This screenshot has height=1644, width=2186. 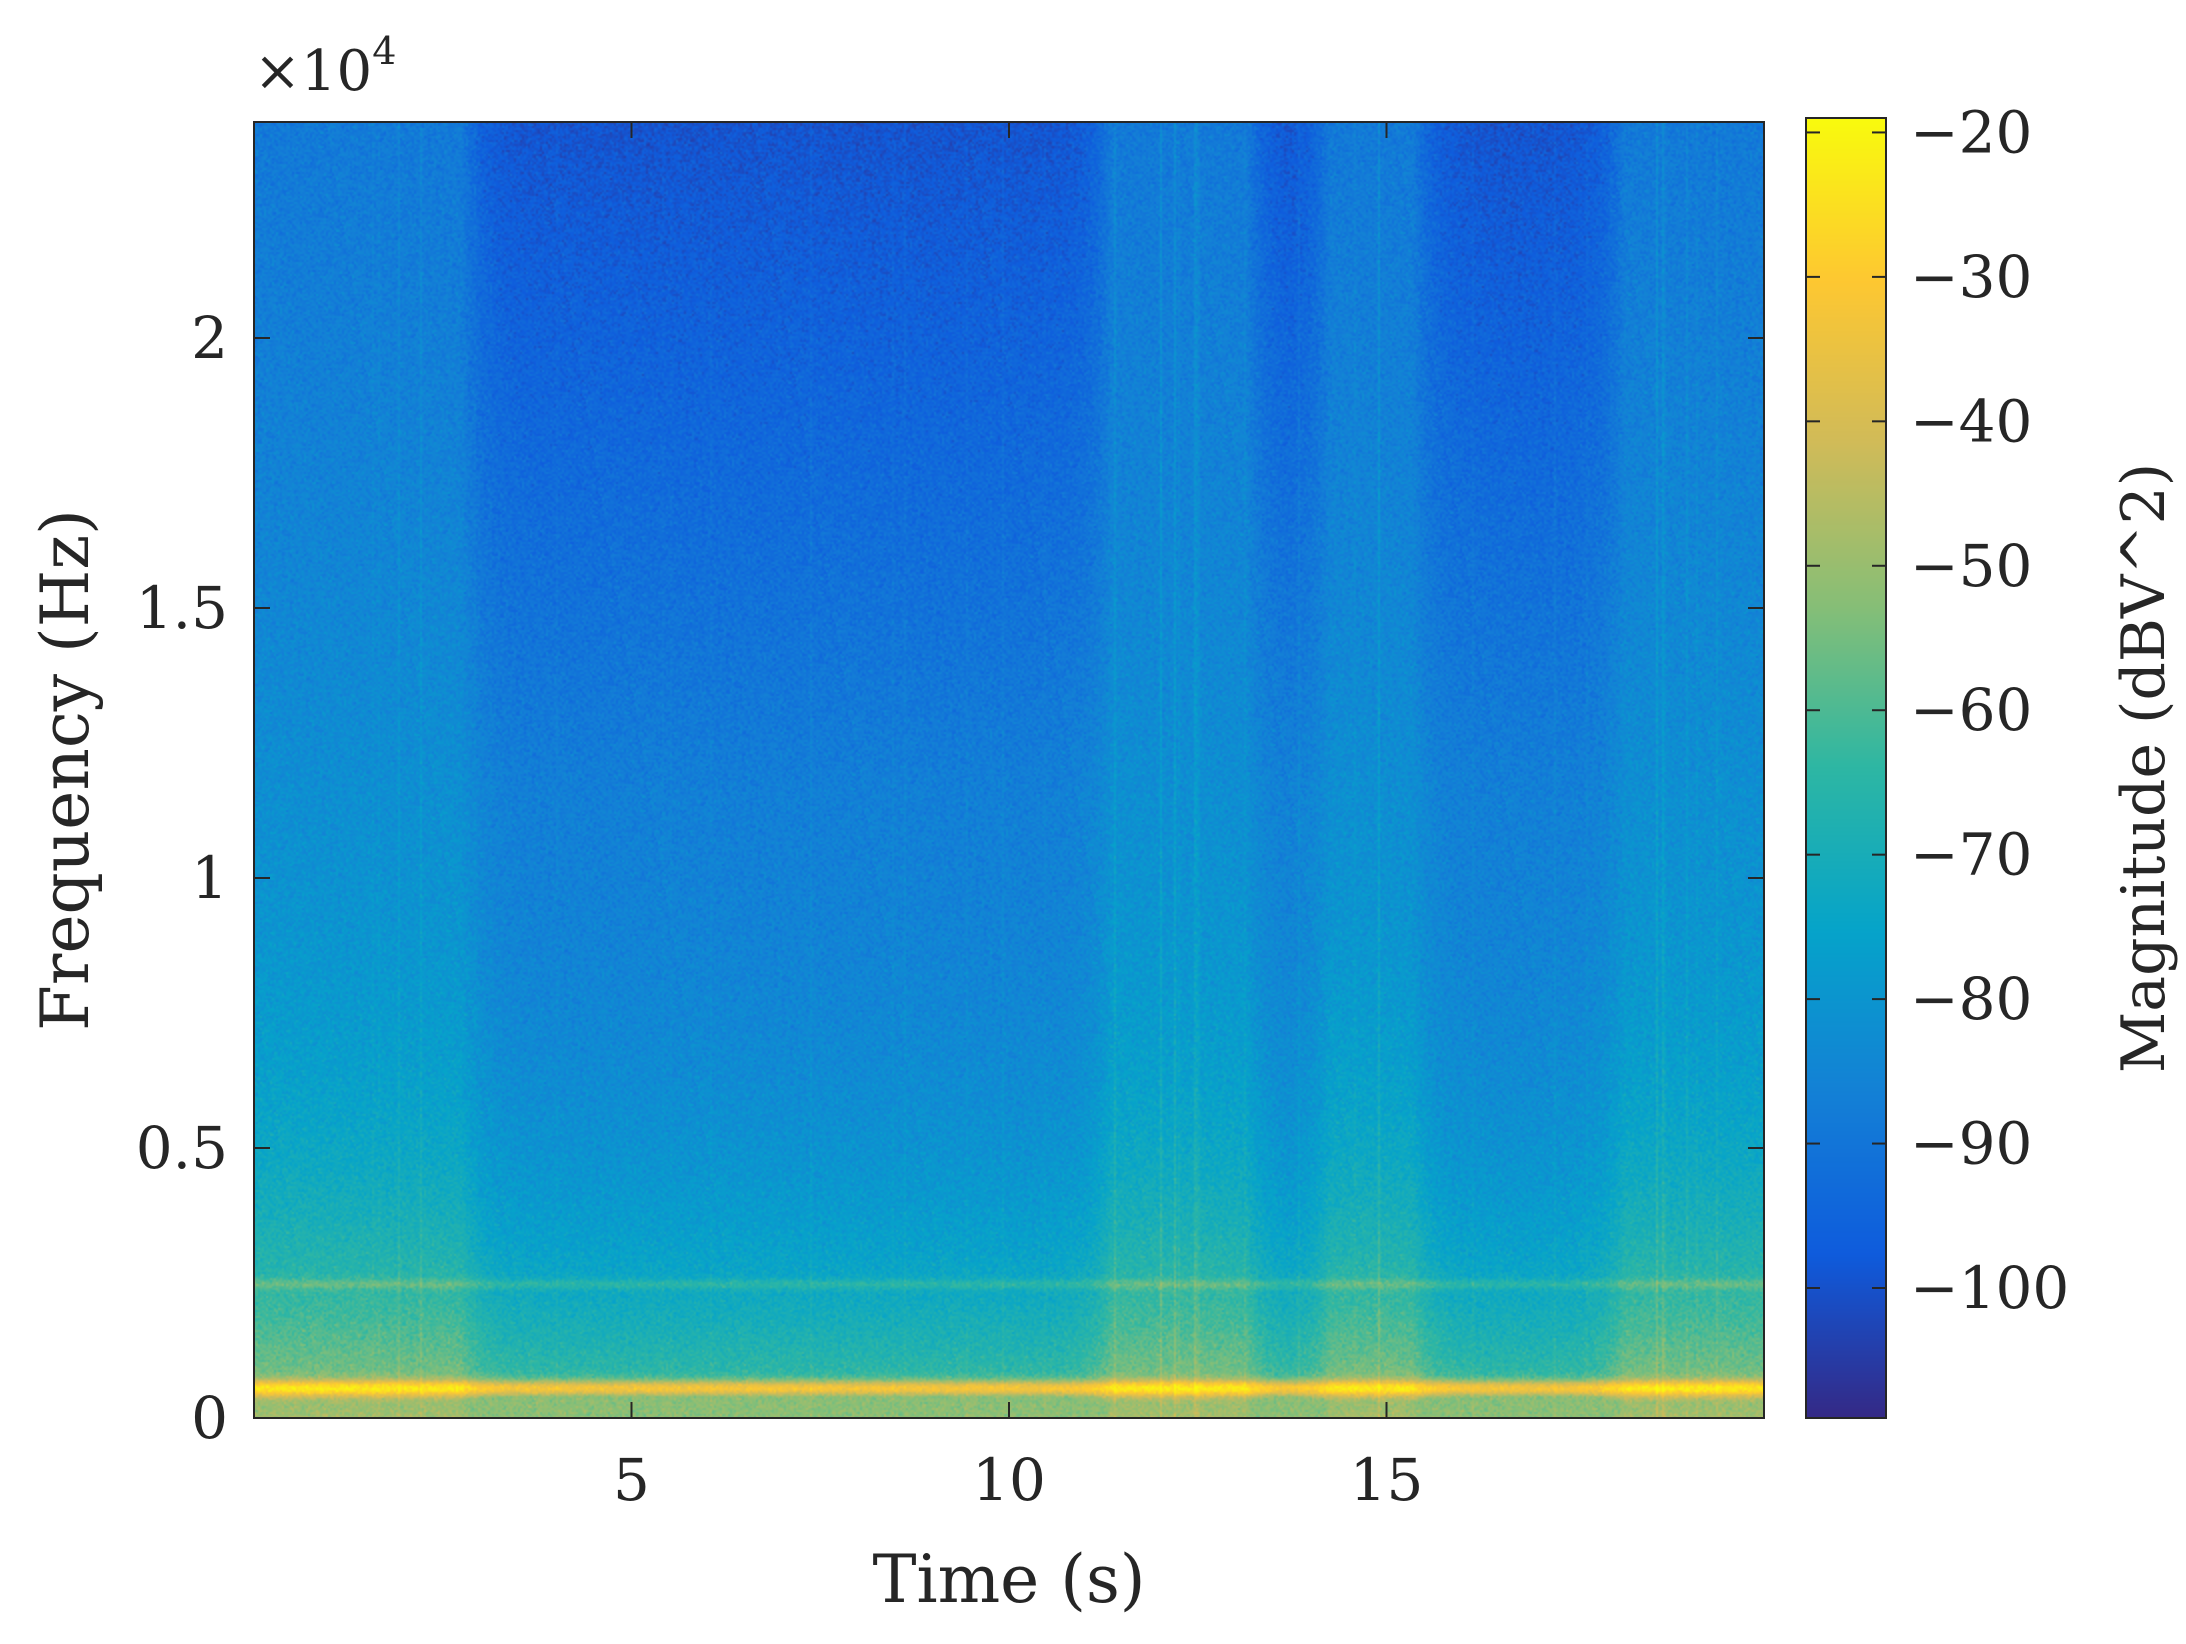 I want to click on colorbar-gradient, so click(x=1846, y=768).